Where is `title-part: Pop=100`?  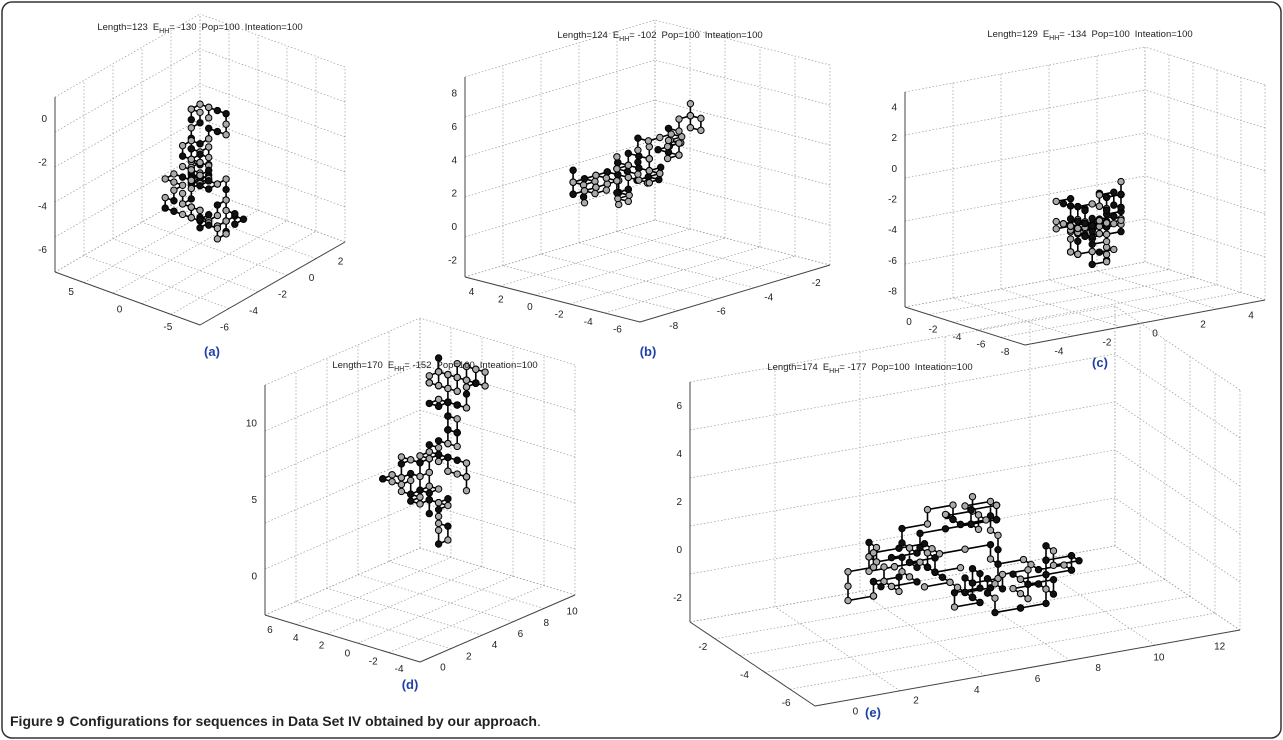 title-part: Pop=100 is located at coordinates (1110, 34).